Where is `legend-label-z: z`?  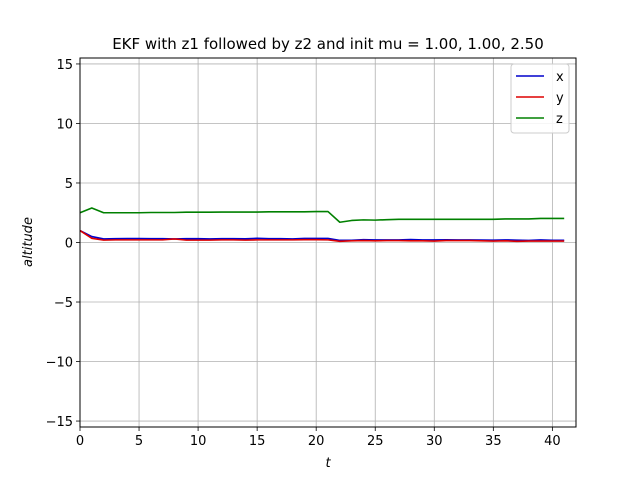 legend-label-z: z is located at coordinates (559, 119).